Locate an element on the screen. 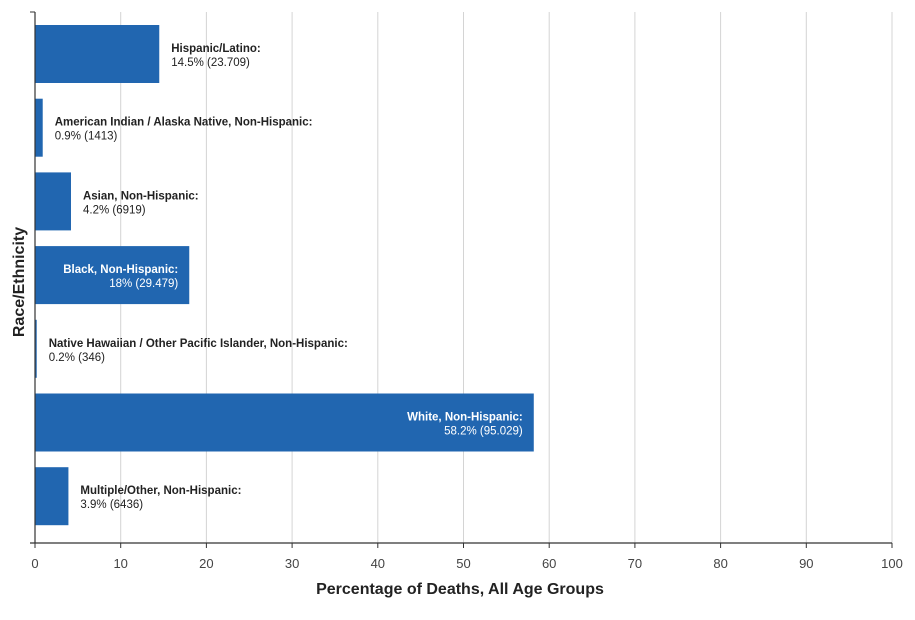 The width and height of the screenshot is (915, 620). x-tick-label: 0 is located at coordinates (34, 563).